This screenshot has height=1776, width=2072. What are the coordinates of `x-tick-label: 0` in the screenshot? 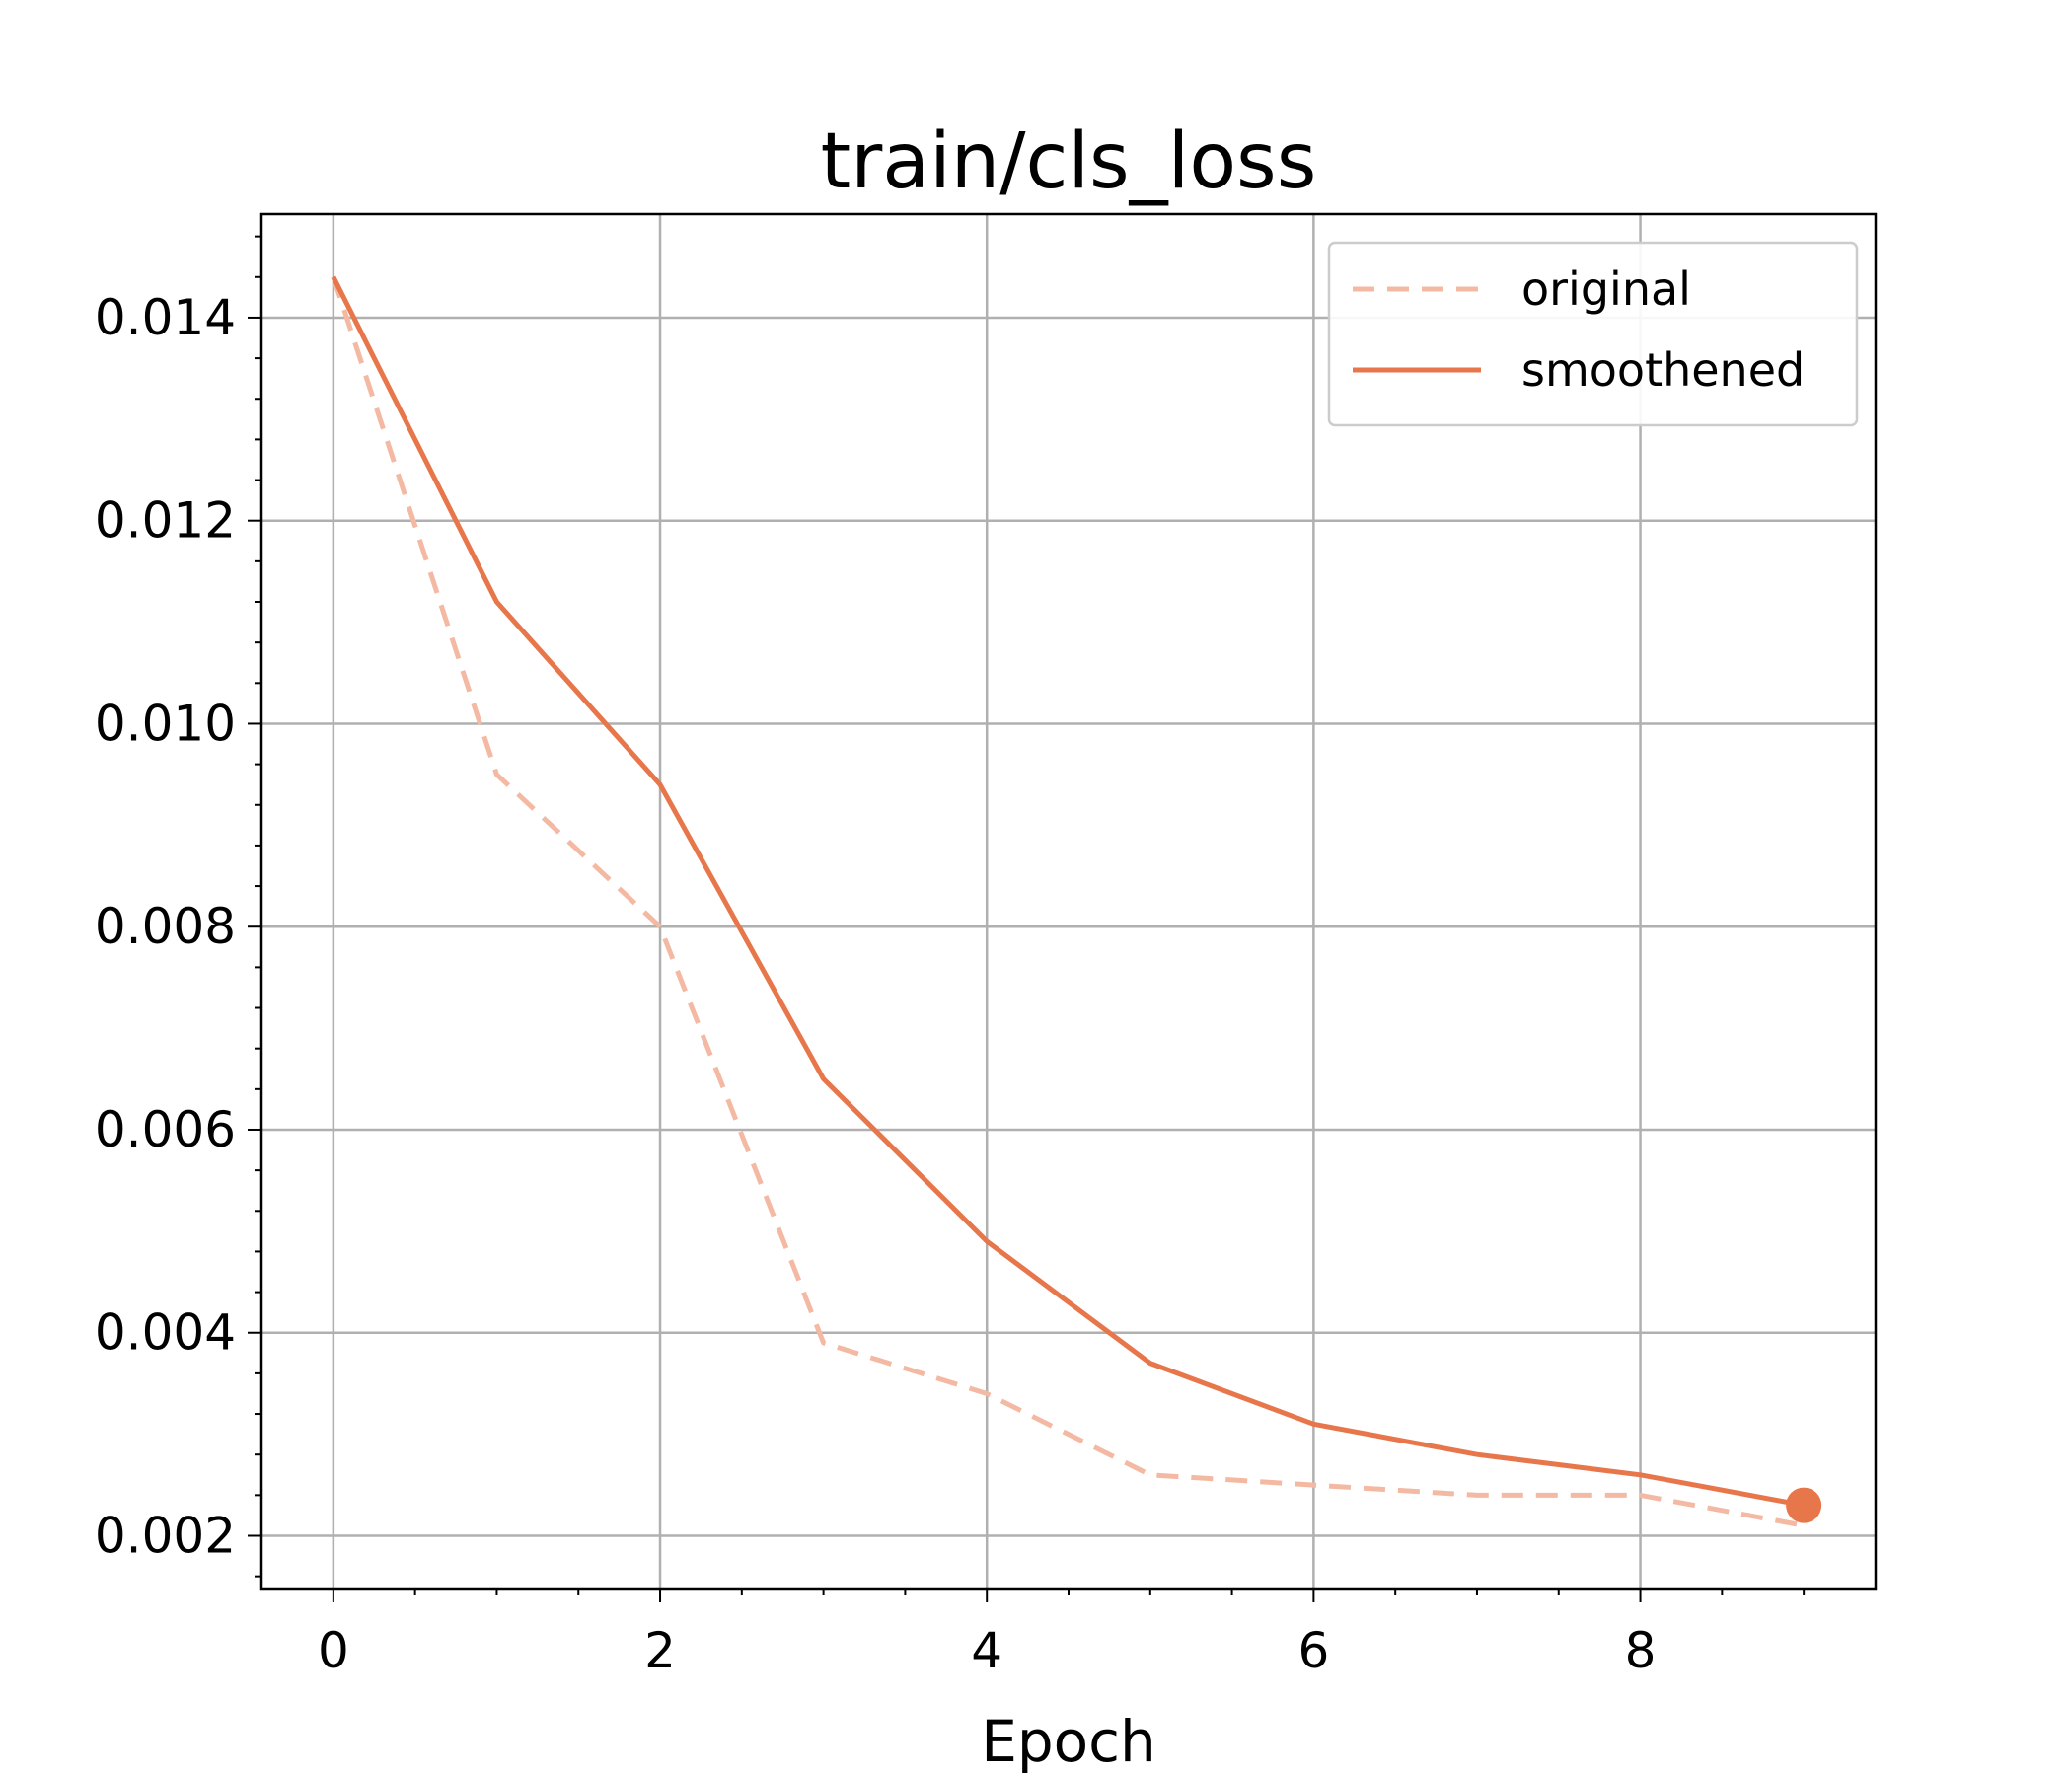 It's located at (333, 1651).